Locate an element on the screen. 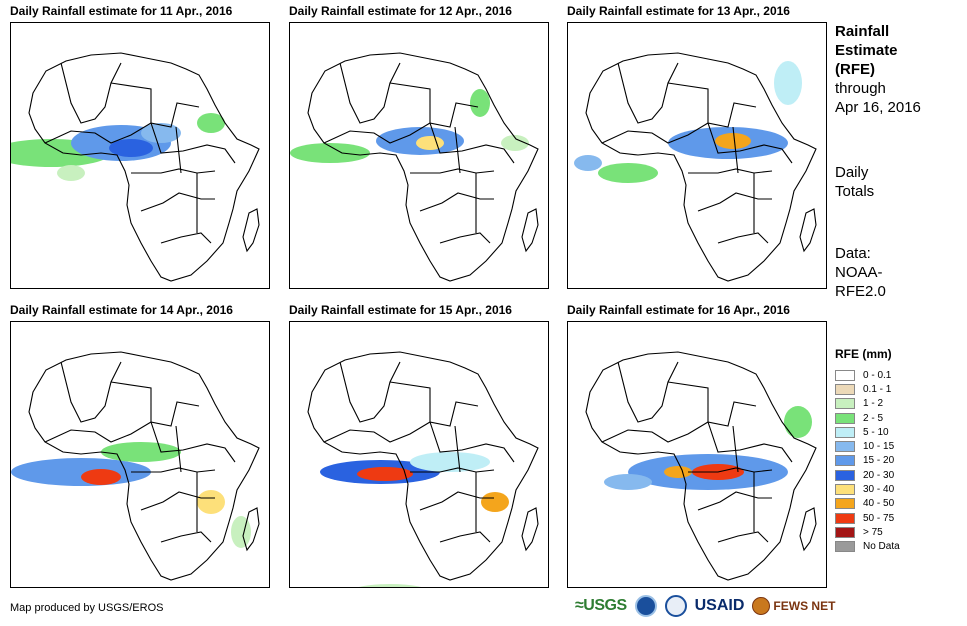  legend-item: > 75 is located at coordinates (867, 532).